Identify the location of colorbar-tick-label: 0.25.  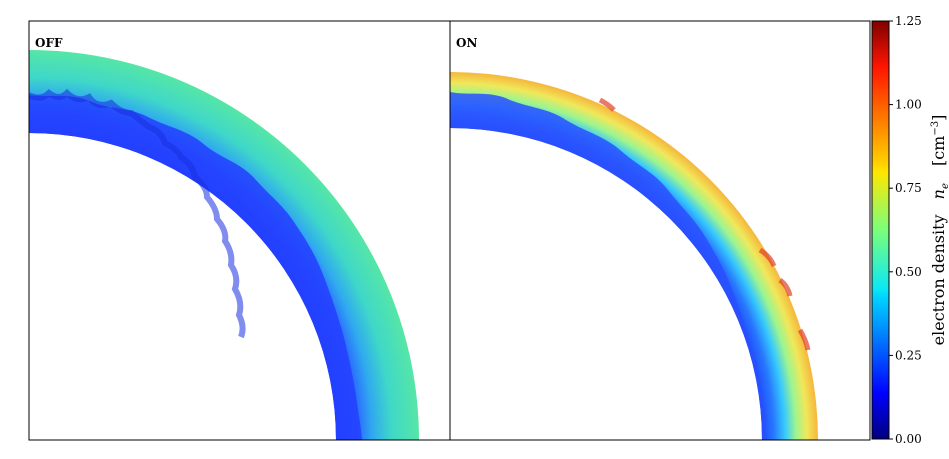
(908, 355).